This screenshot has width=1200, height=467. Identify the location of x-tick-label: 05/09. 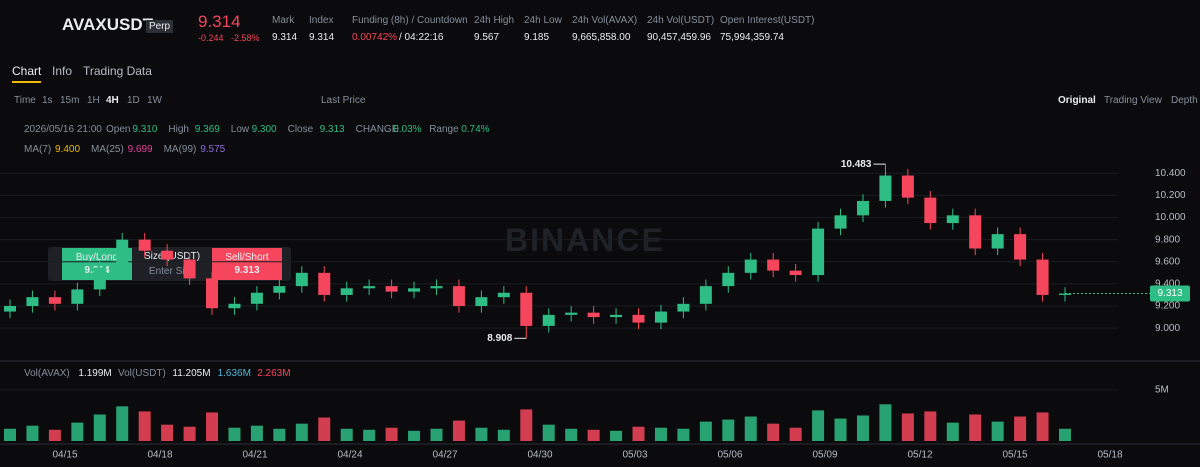
(824, 455).